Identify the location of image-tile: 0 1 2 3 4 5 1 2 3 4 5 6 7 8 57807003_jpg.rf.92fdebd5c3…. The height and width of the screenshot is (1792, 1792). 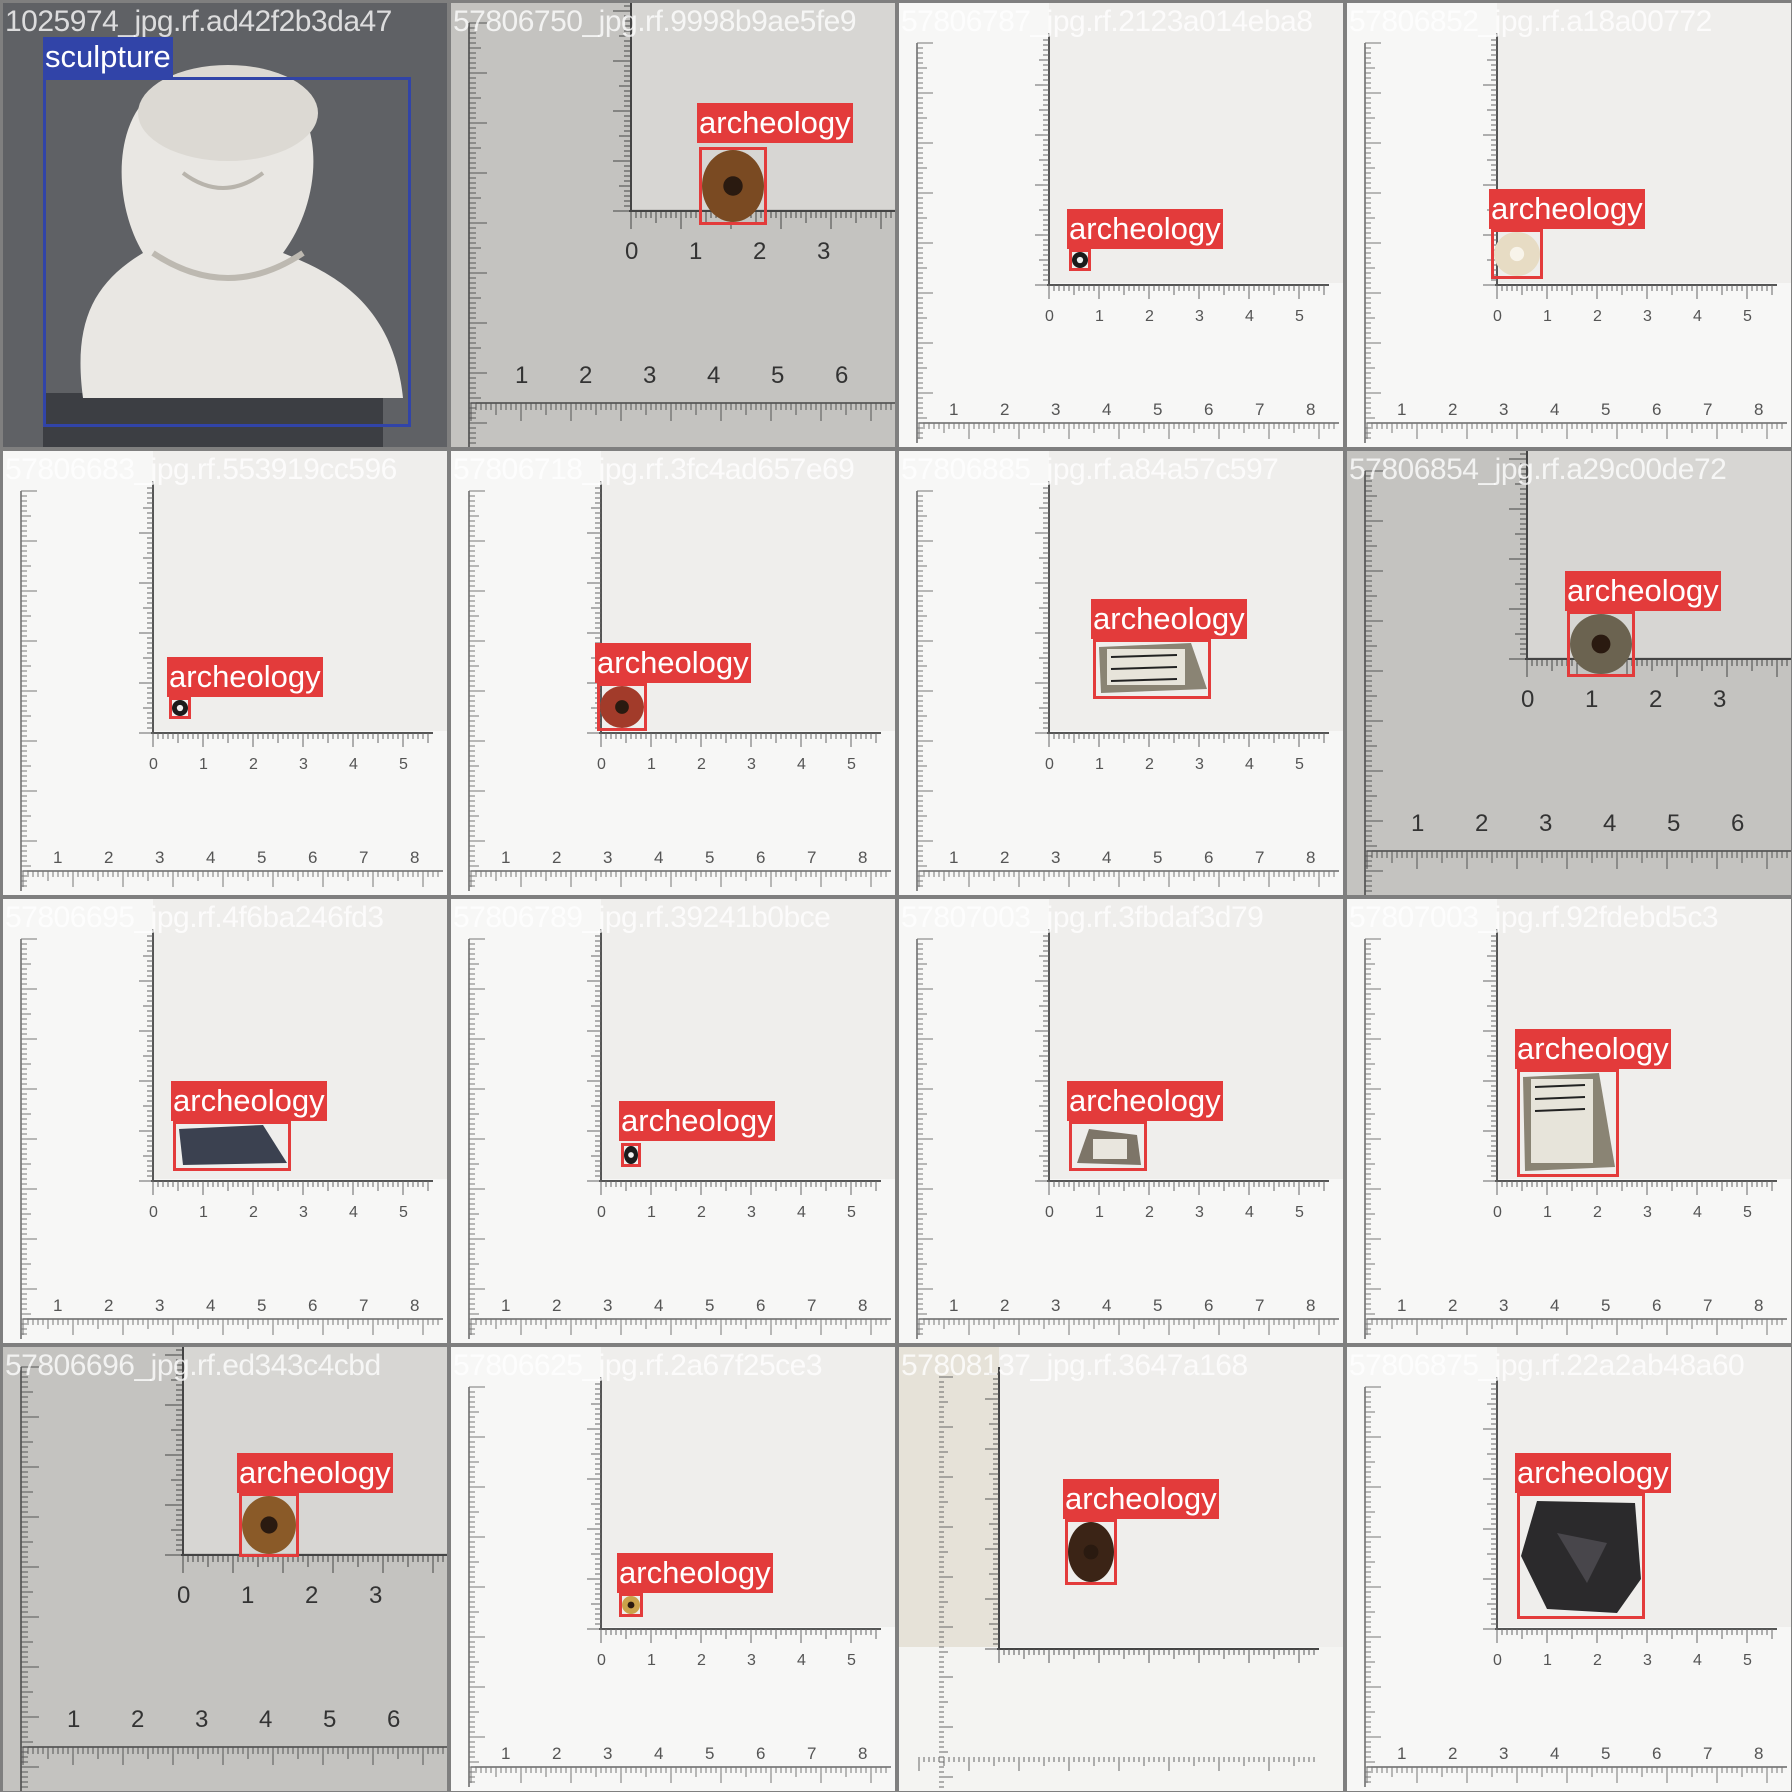
(1569, 1121).